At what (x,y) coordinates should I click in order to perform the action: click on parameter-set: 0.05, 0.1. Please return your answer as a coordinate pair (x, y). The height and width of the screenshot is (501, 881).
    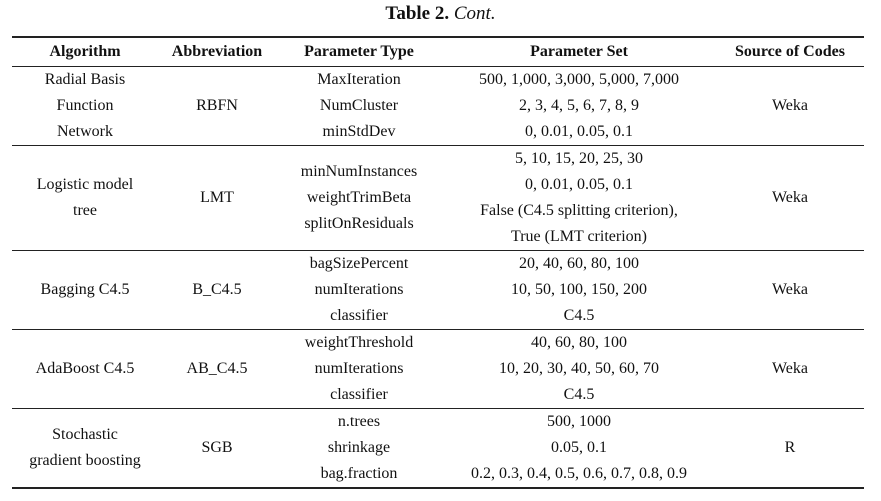
    Looking at the image, I should click on (579, 447).